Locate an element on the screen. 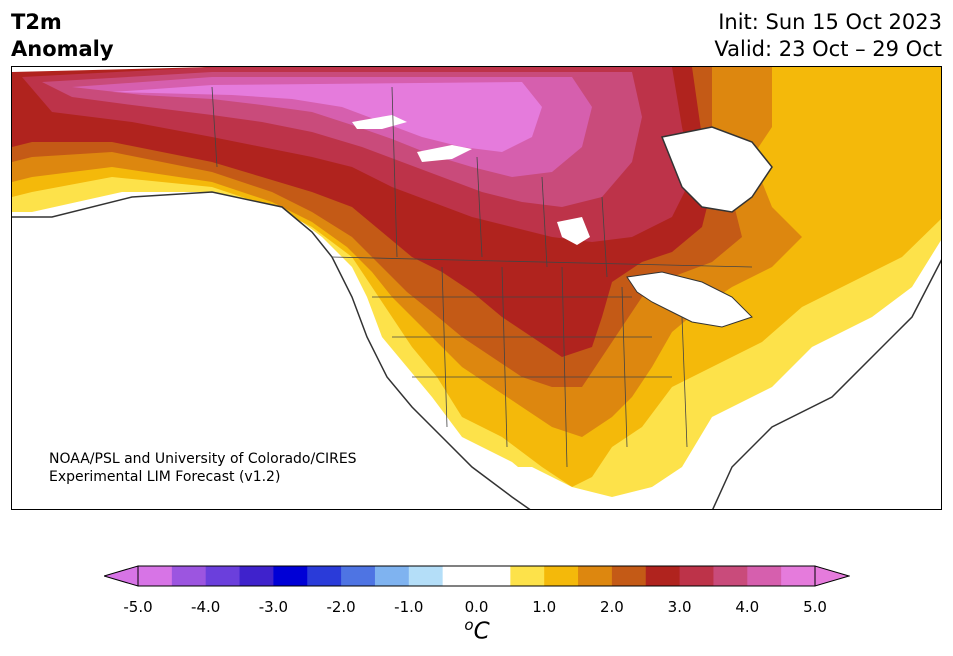 The image size is (953, 656). colorbar-max-arrow is located at coordinates (832, 576).